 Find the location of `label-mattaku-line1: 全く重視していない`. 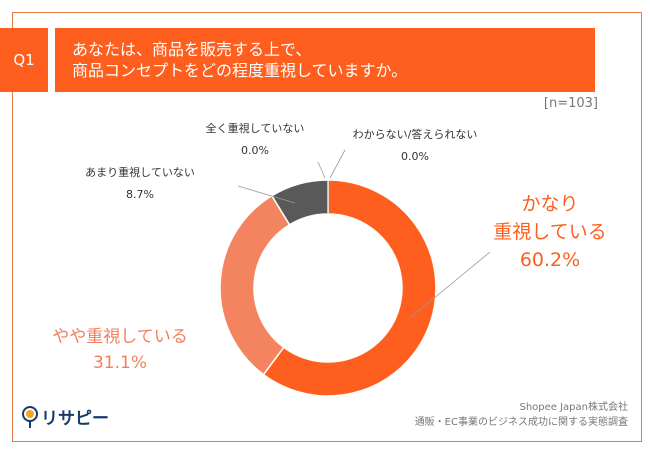

label-mattaku-line1: 全く重視していない is located at coordinates (255, 128).